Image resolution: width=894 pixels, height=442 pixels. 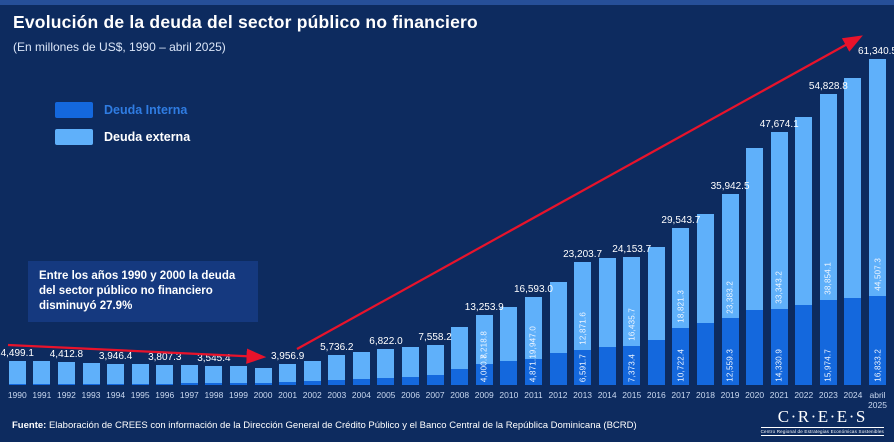 I want to click on x-axis-tick-label: abril 2025, so click(x=877, y=400).